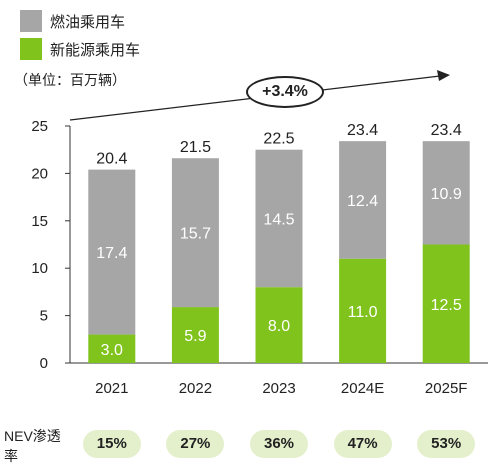  Describe the element at coordinates (95, 50) in the screenshot. I see `legend-nev-label: 新能源乘用车` at that location.